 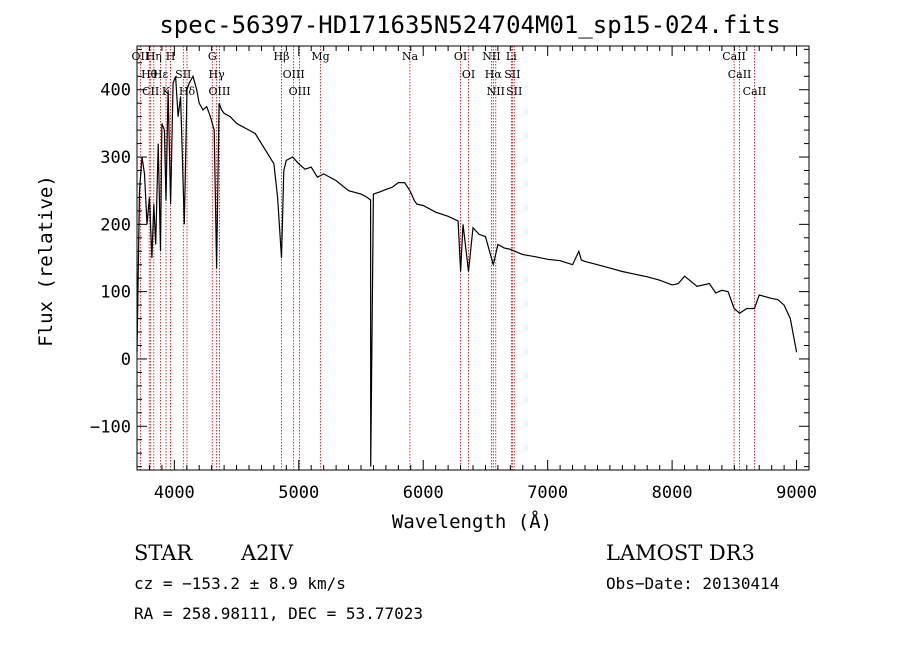 What do you see at coordinates (212, 56) in the screenshot?
I see `spectral-line-label: G` at bounding box center [212, 56].